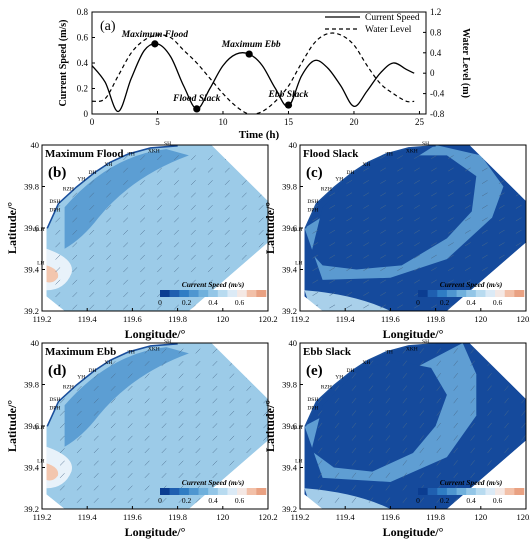  Describe the element at coordinates (35, 343) in the screenshot. I see `map-y-tick-label: 40` at that location.